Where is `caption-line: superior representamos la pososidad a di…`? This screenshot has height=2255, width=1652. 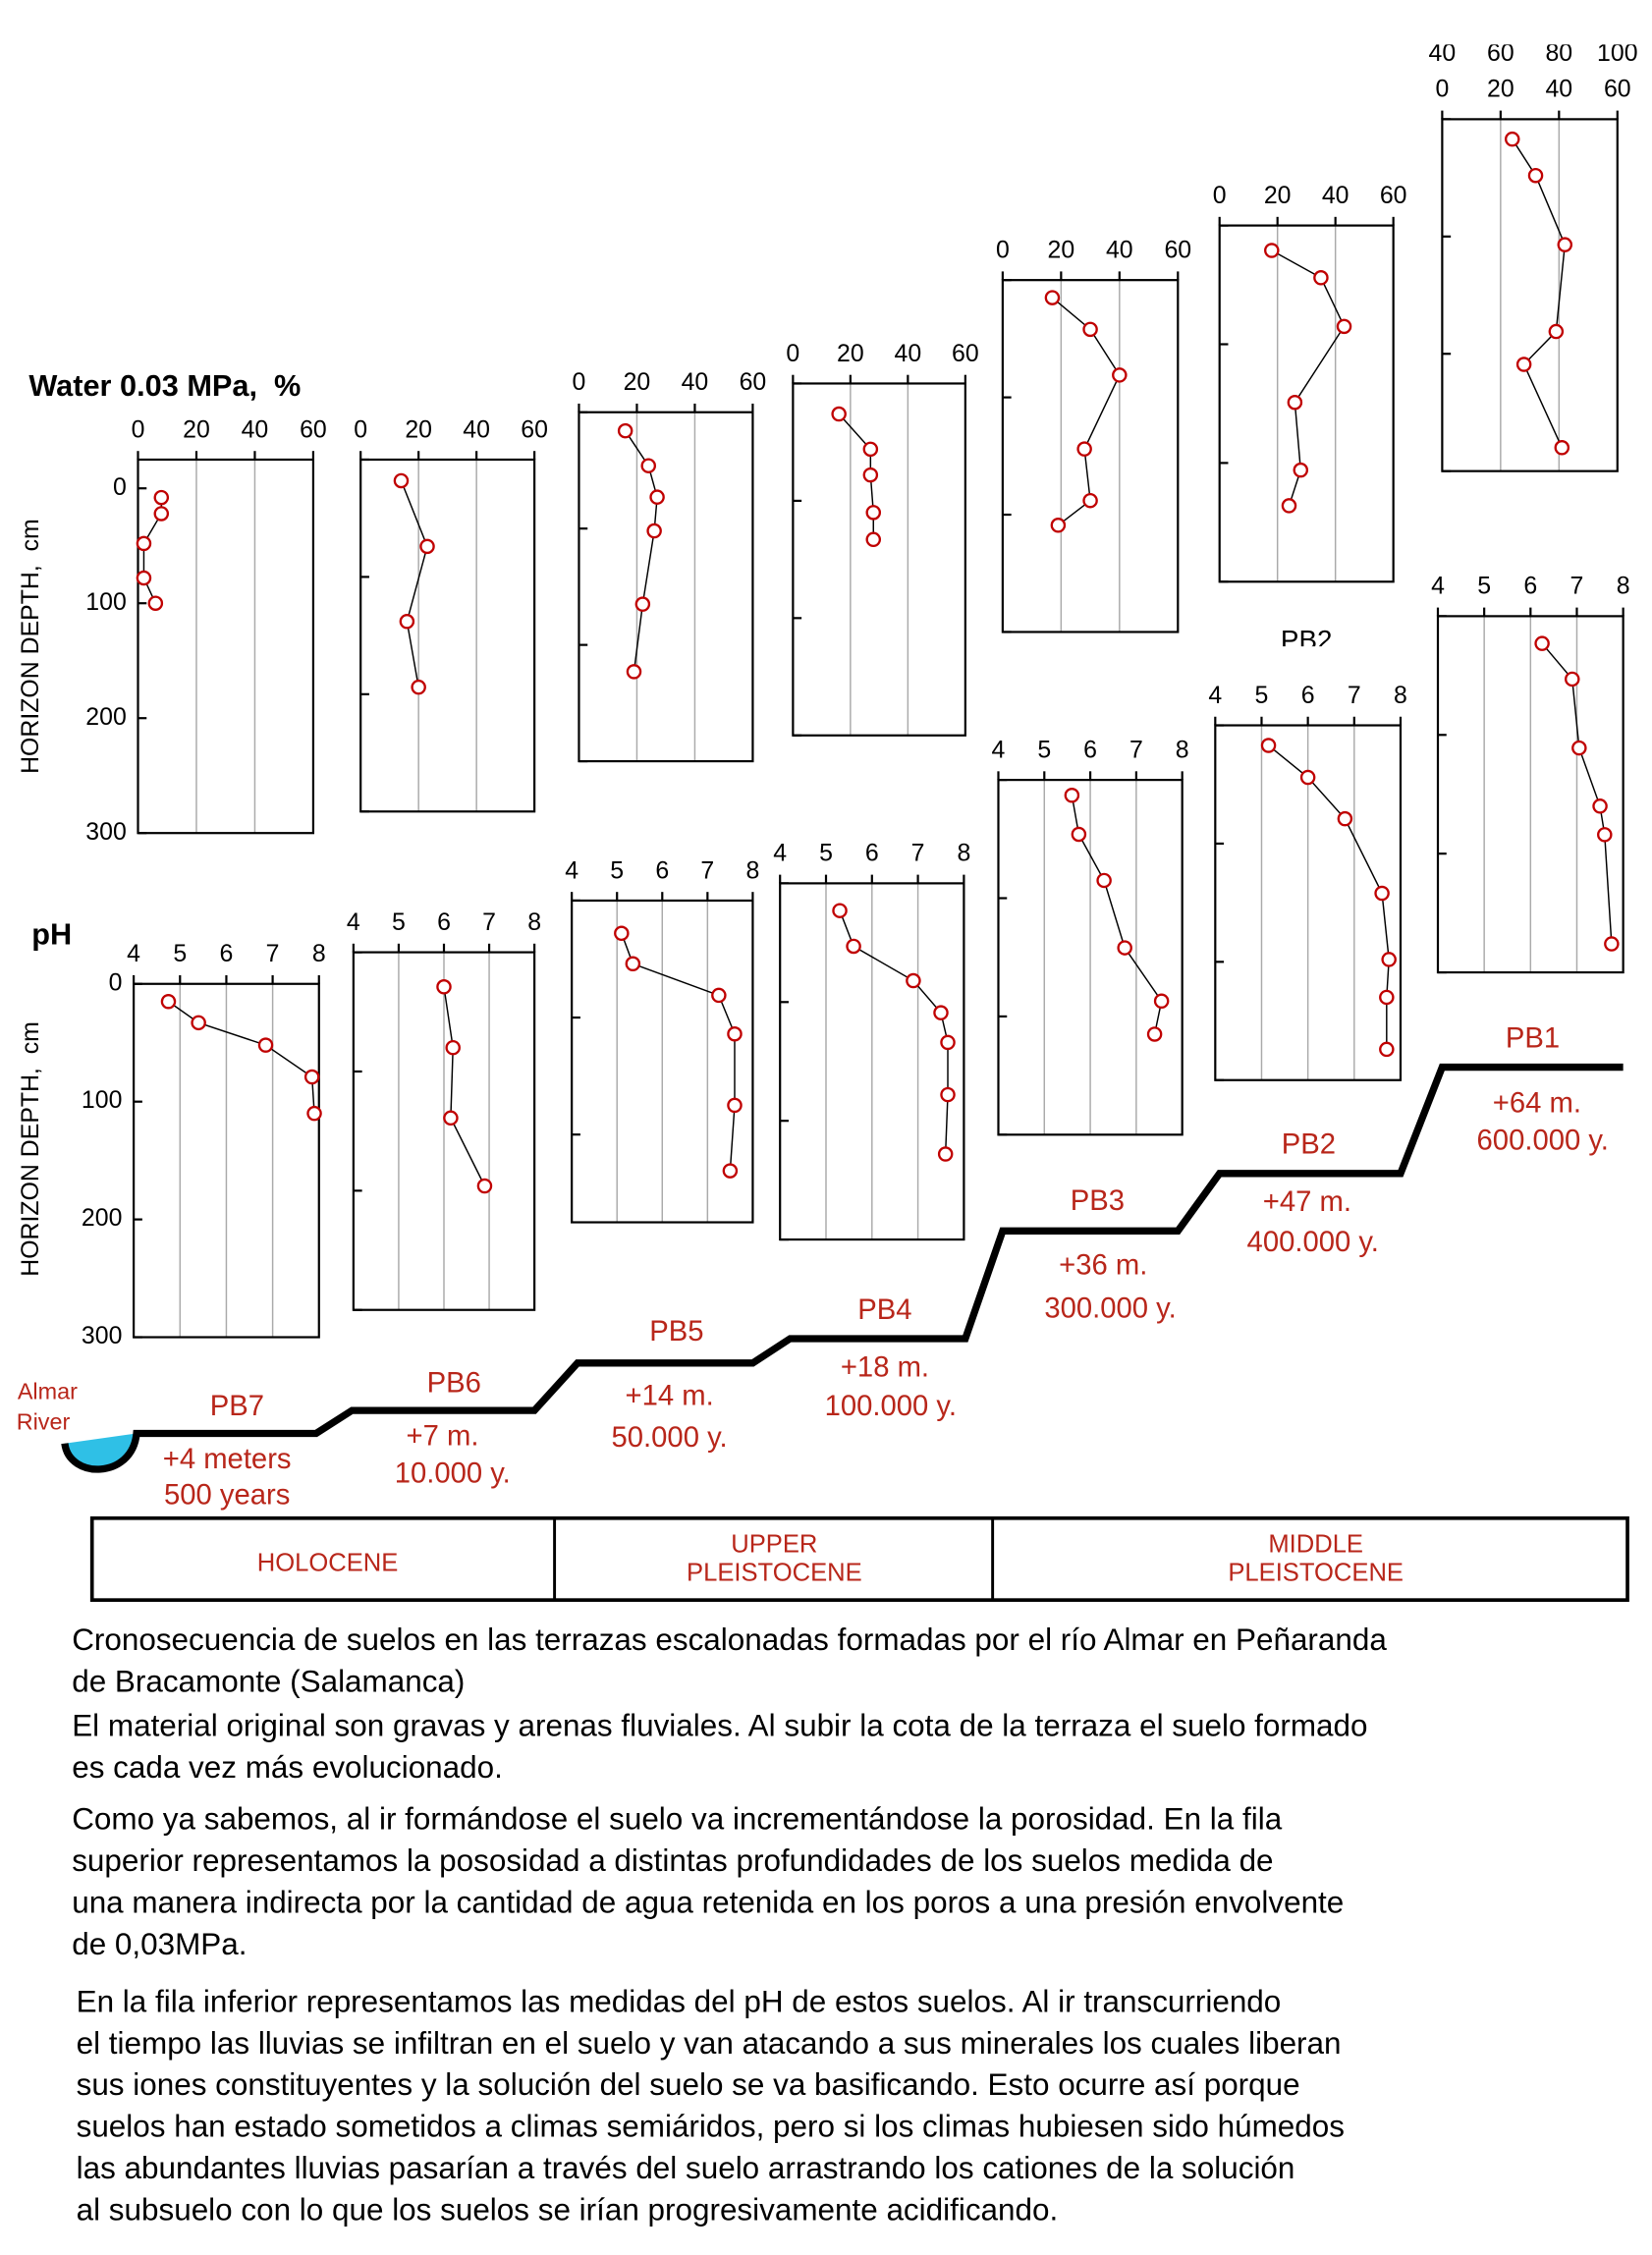 caption-line: superior representamos la pososidad a di… is located at coordinates (672, 1860).